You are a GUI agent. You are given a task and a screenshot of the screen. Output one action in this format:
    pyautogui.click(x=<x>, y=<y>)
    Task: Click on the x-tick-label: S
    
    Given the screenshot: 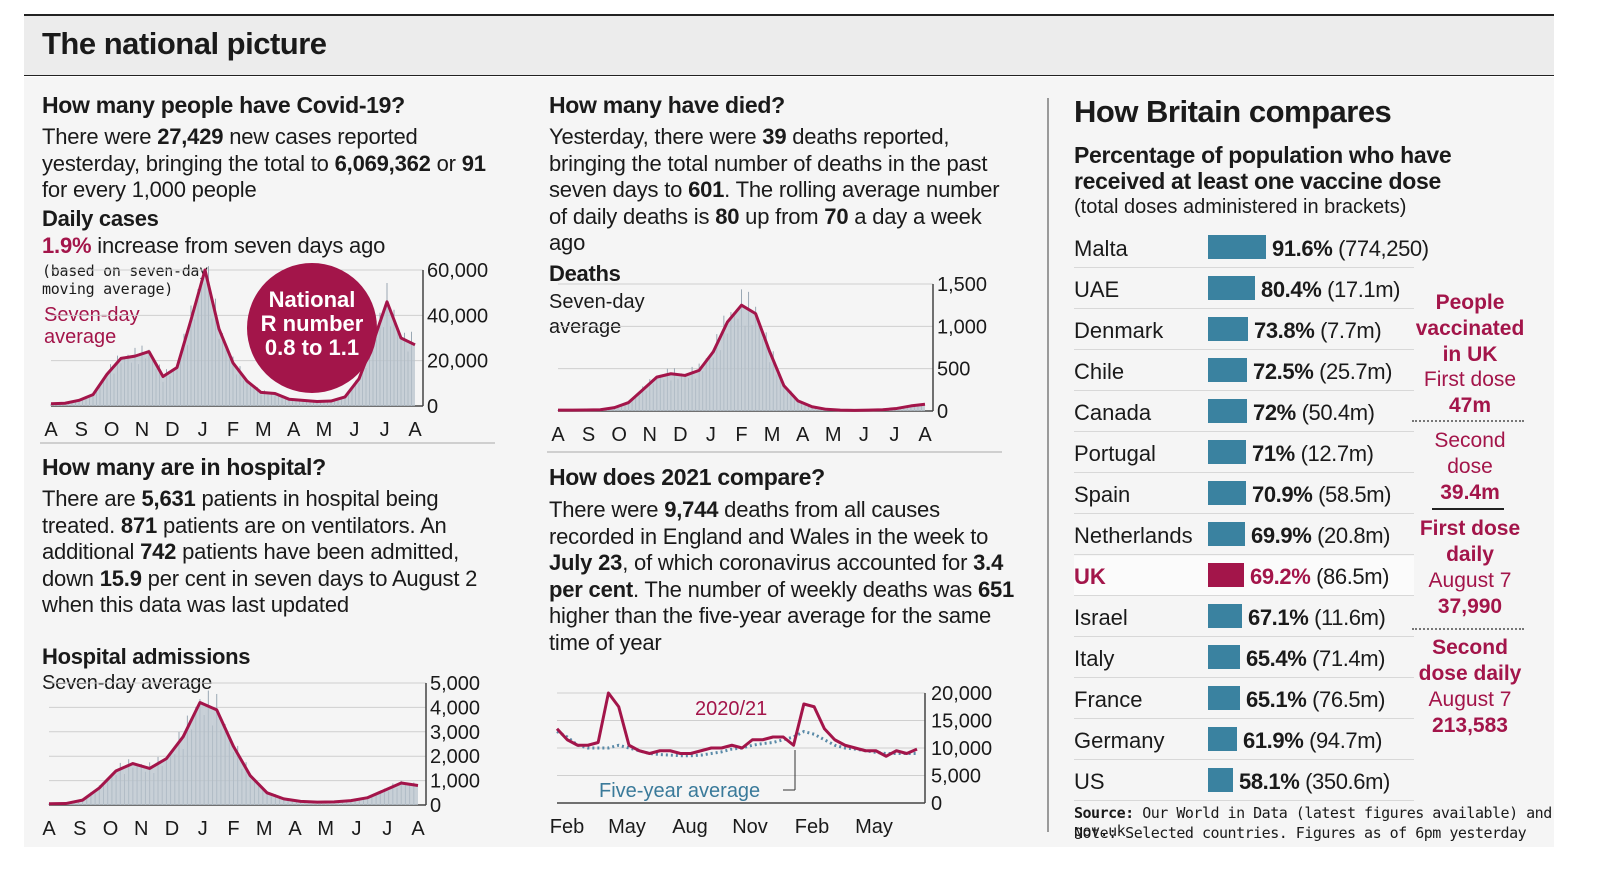 What is the action you would take?
    pyautogui.click(x=81, y=430)
    